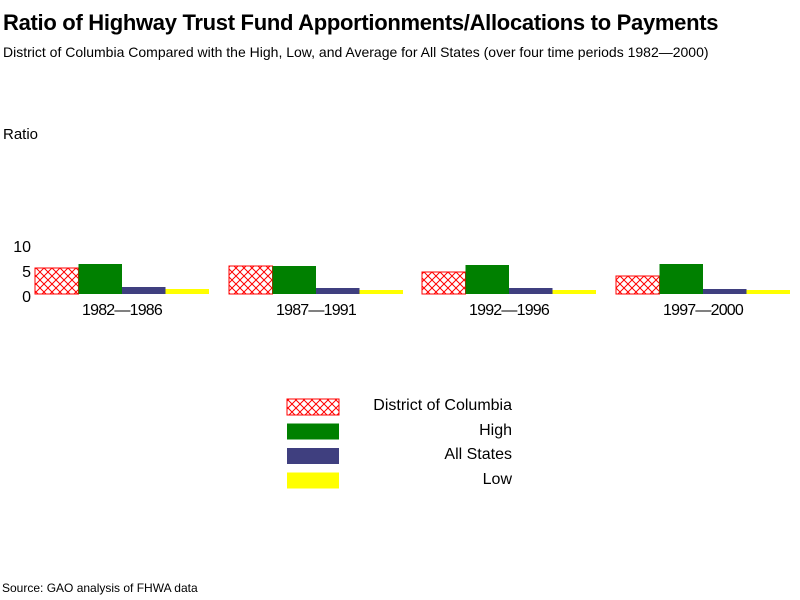 The width and height of the screenshot is (800, 600). I want to click on legend-label: District of Columbia, so click(442, 405).